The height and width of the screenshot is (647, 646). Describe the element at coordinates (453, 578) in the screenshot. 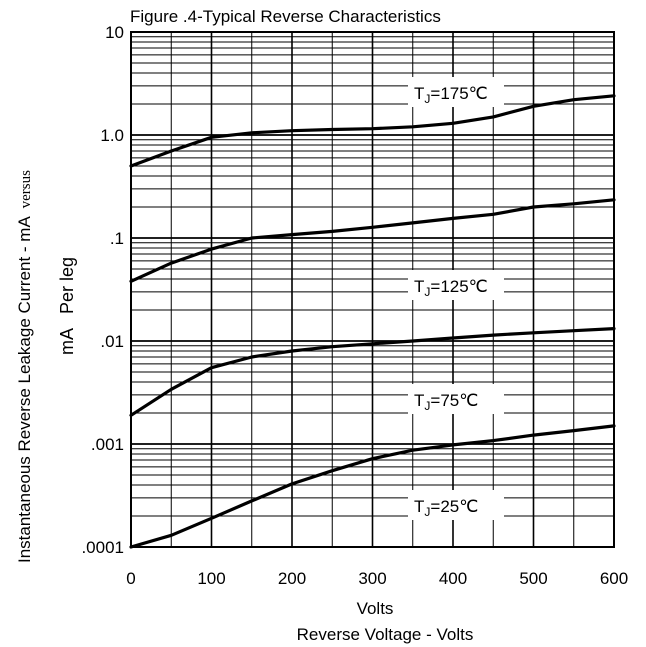

I see `x-tick-label: 400` at that location.